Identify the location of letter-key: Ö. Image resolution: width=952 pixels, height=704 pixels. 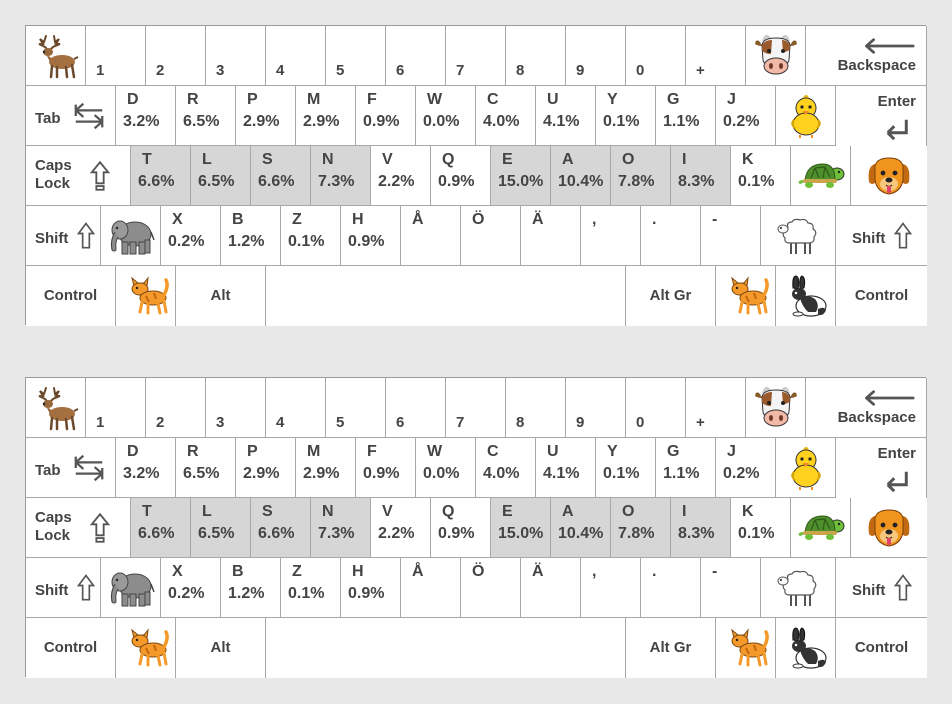
(491, 588).